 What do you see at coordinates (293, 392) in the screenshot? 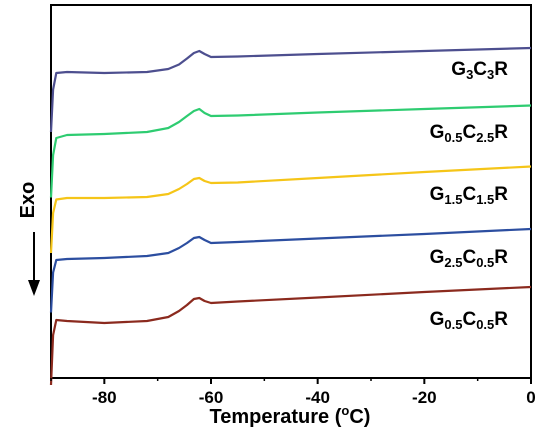
I see `x-axis: -80 -60 -40 -20 0` at bounding box center [293, 392].